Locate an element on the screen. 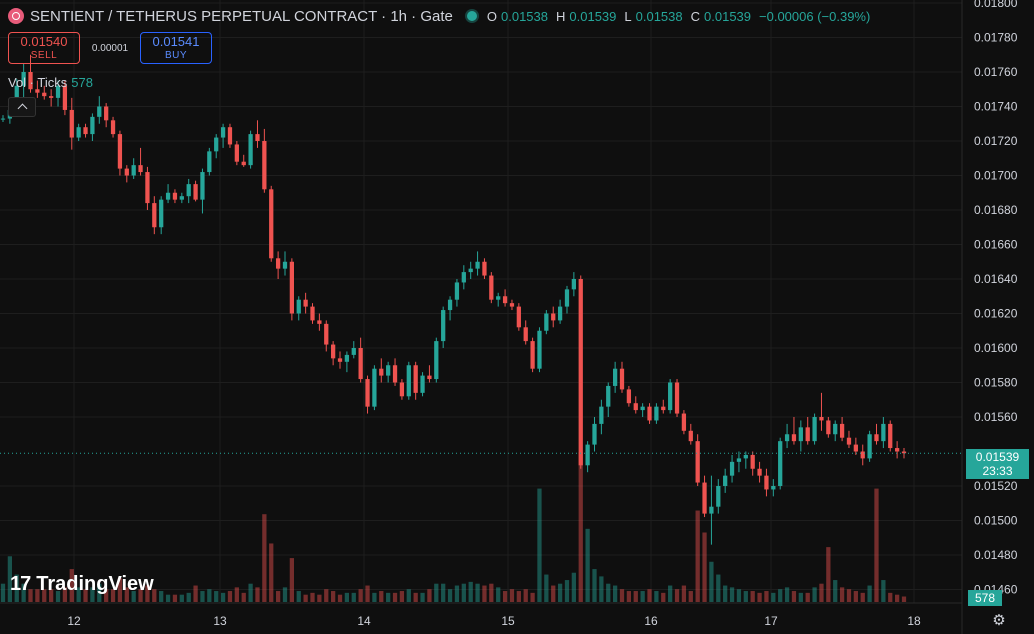 This screenshot has width=1034, height=634. y-tick-label: 0.01660 is located at coordinates (996, 245).